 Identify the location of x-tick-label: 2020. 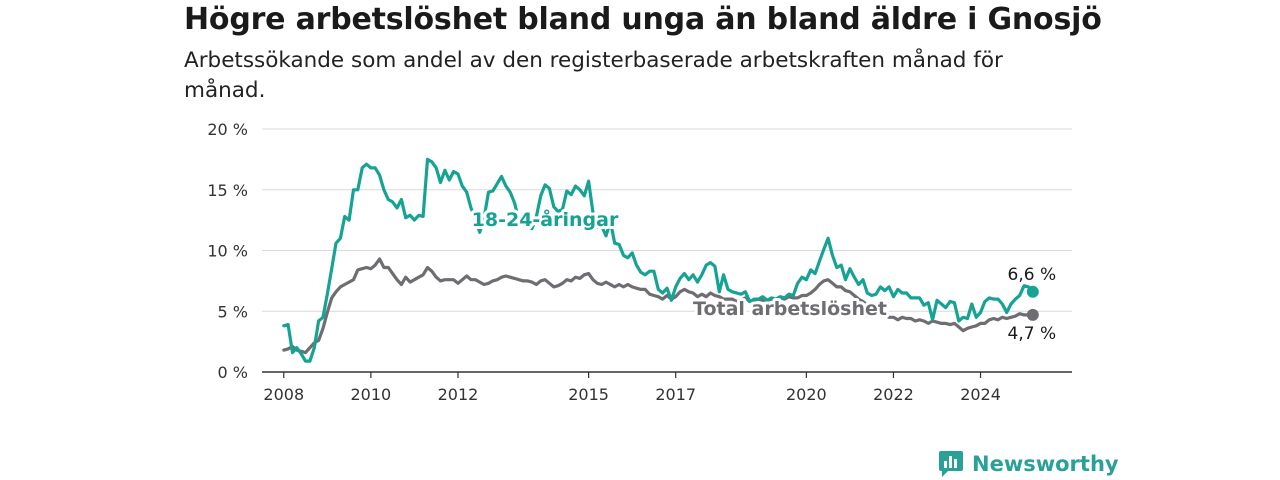
(806, 394).